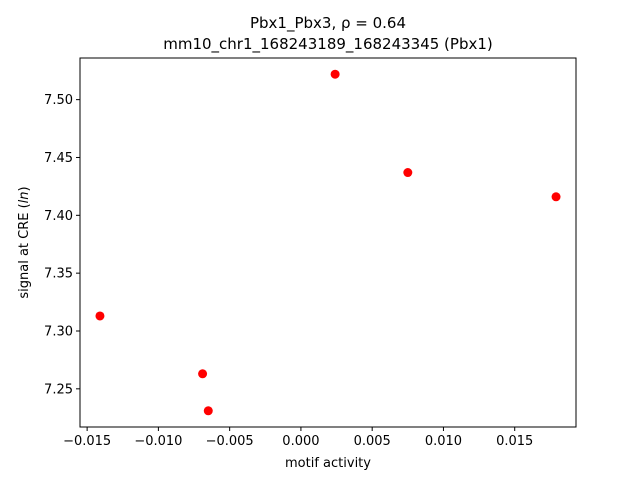 This screenshot has width=640, height=480. I want to click on x-tick-label: 0.015, so click(514, 441).